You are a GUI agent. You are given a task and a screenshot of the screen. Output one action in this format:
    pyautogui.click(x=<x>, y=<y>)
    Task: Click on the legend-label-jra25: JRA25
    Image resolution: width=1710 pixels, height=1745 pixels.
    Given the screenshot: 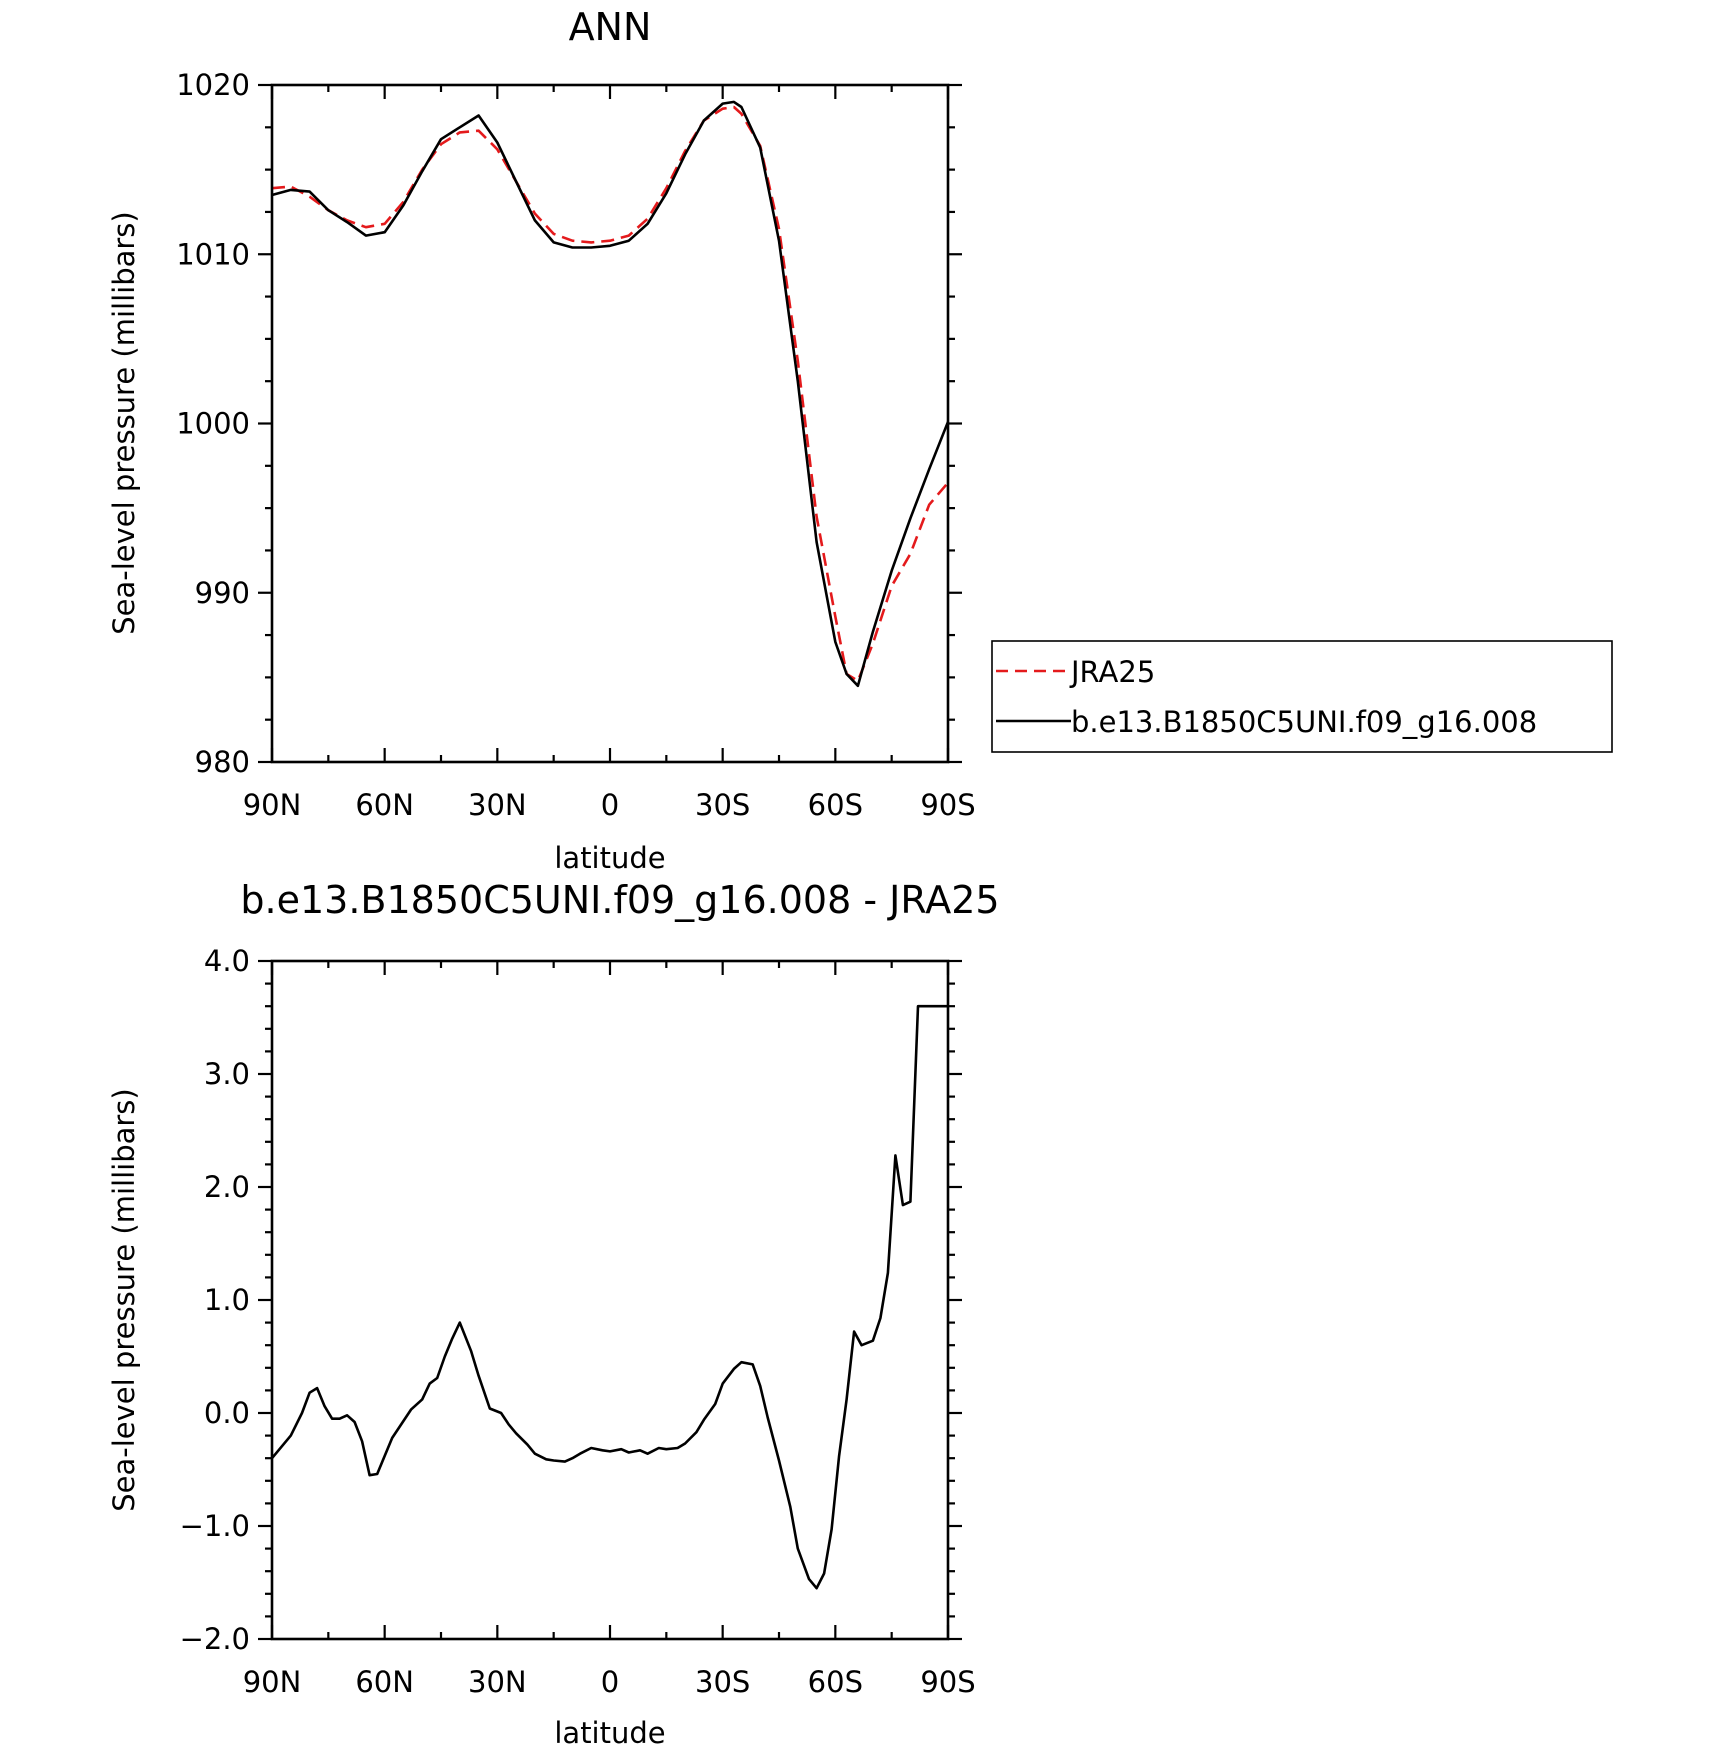 What is the action you would take?
    pyautogui.click(x=1112, y=672)
    